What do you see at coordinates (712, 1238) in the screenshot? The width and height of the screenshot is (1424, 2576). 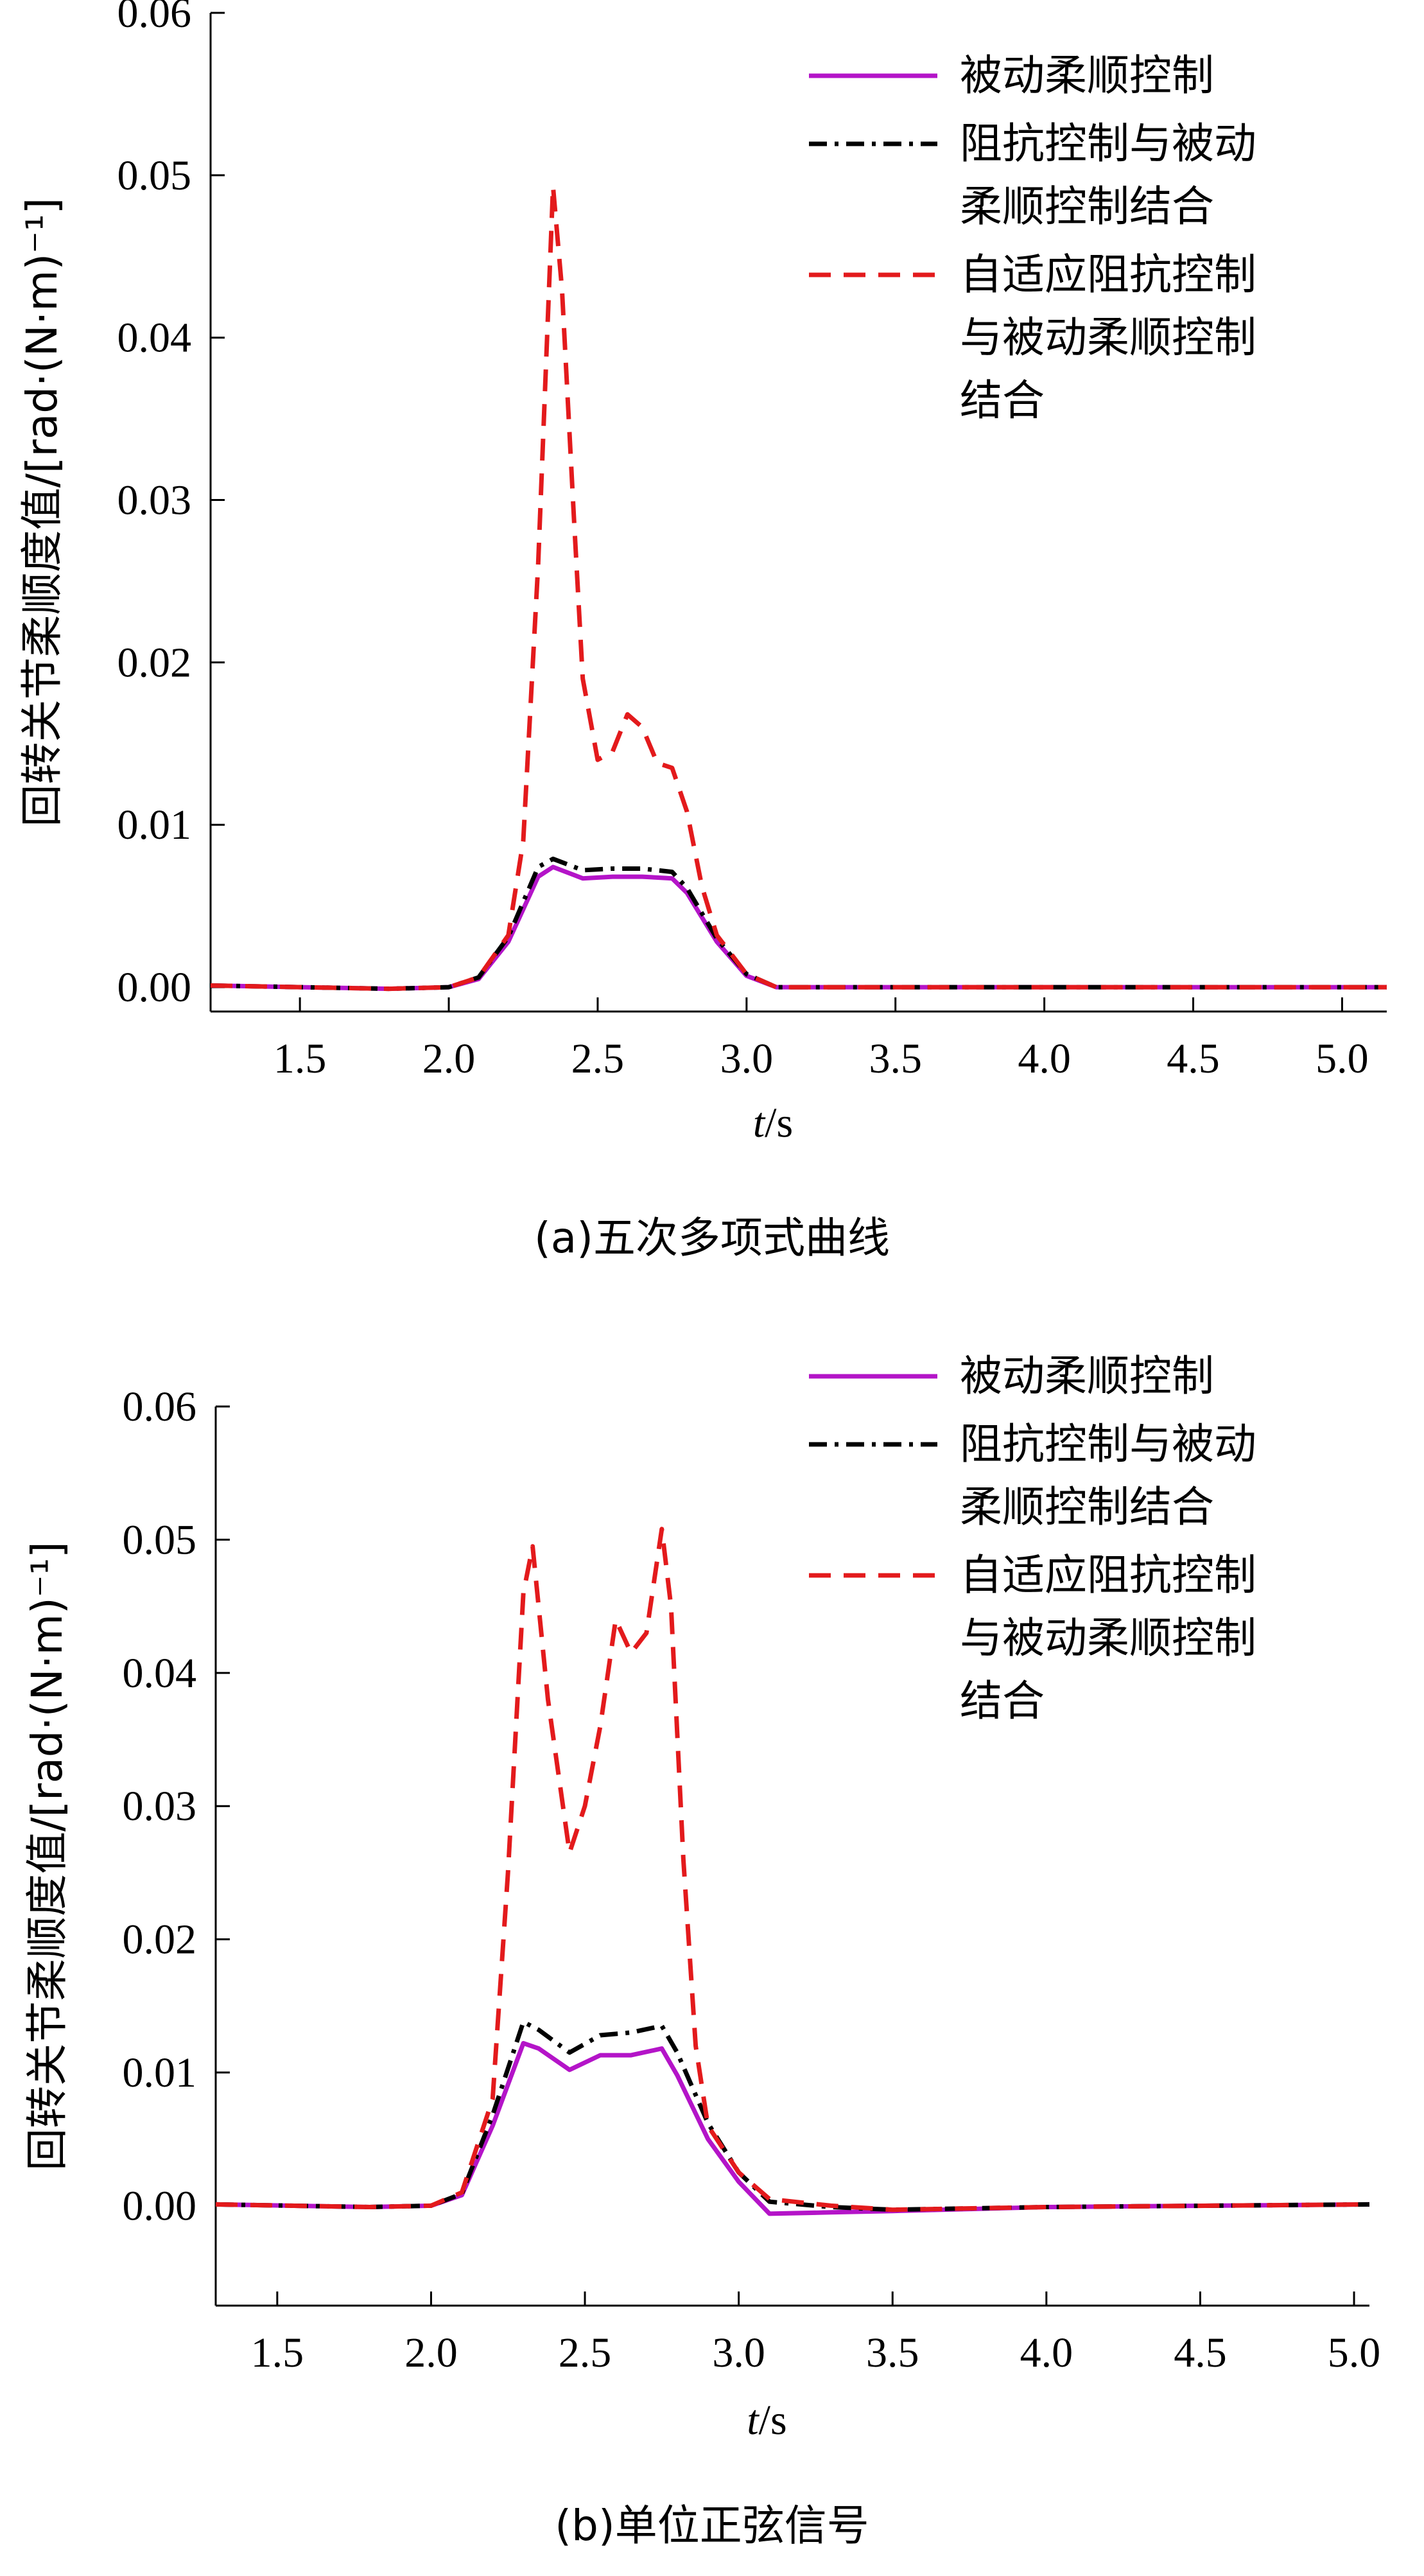 I see `figure-caption: (a)五次多项式曲线` at bounding box center [712, 1238].